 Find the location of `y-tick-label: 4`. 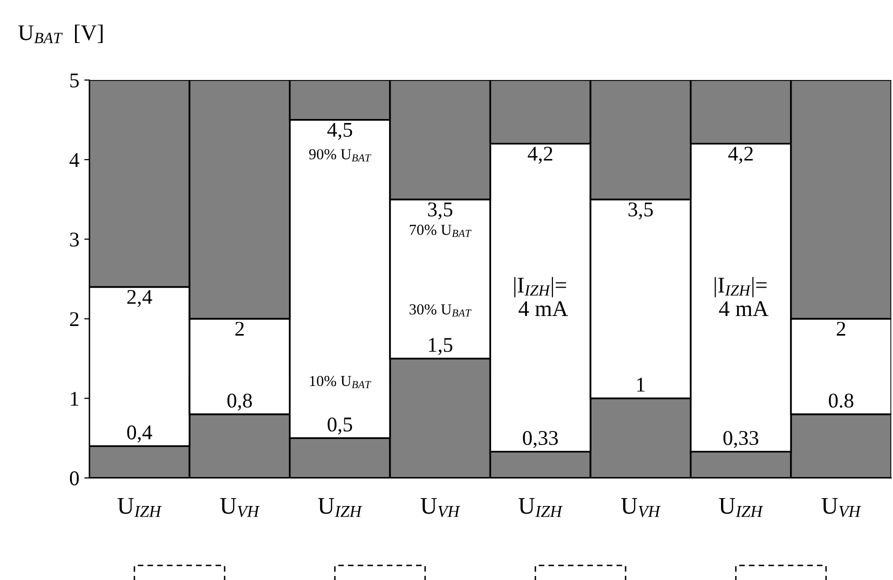

y-tick-label: 4 is located at coordinates (75, 160).